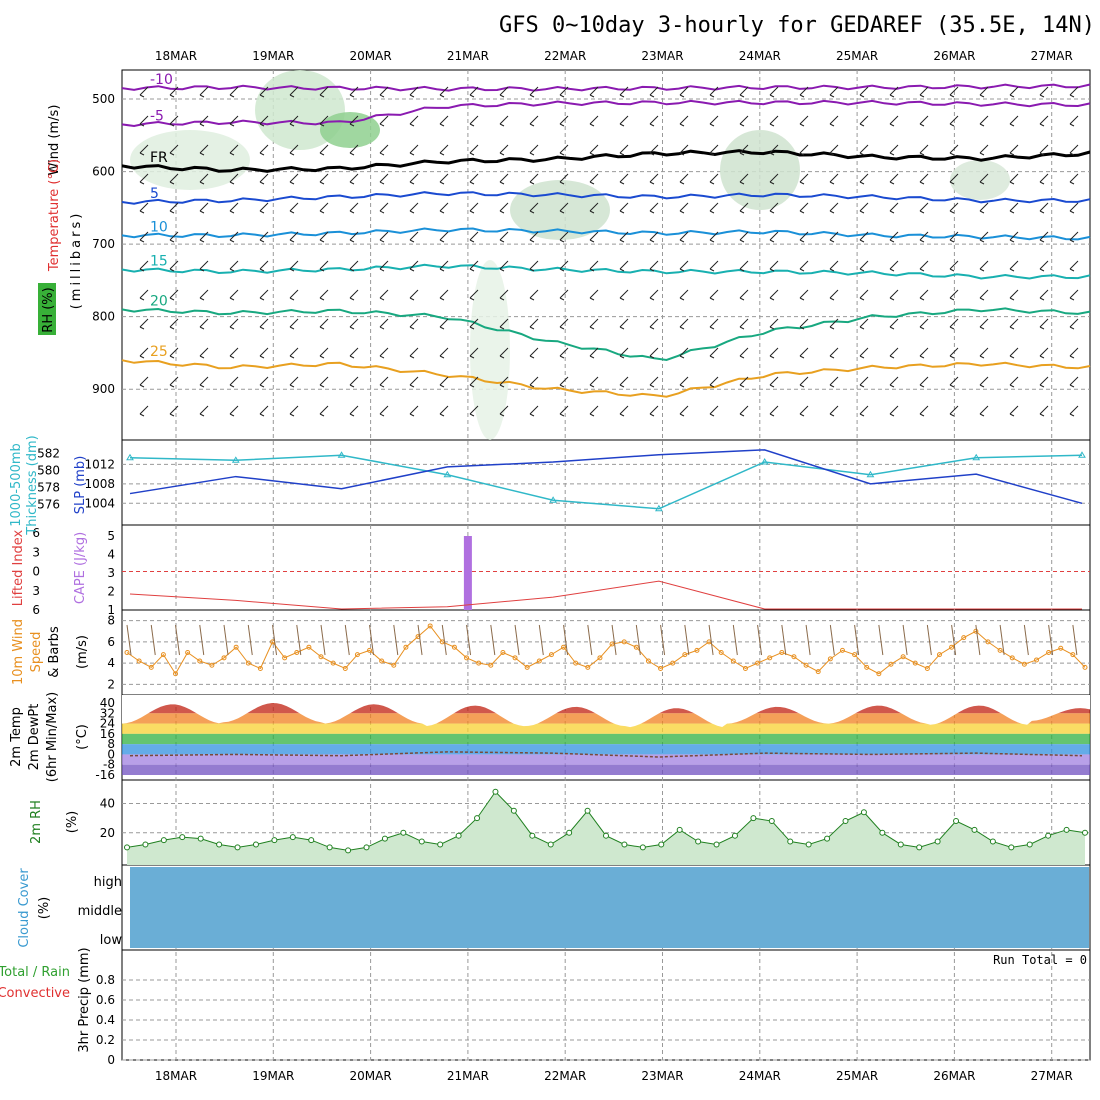 Image resolution: width=1100 pixels, height=1100 pixels. What do you see at coordinates (80, 485) in the screenshot?
I see `slp-axis-label: SLP (mb)` at bounding box center [80, 485].